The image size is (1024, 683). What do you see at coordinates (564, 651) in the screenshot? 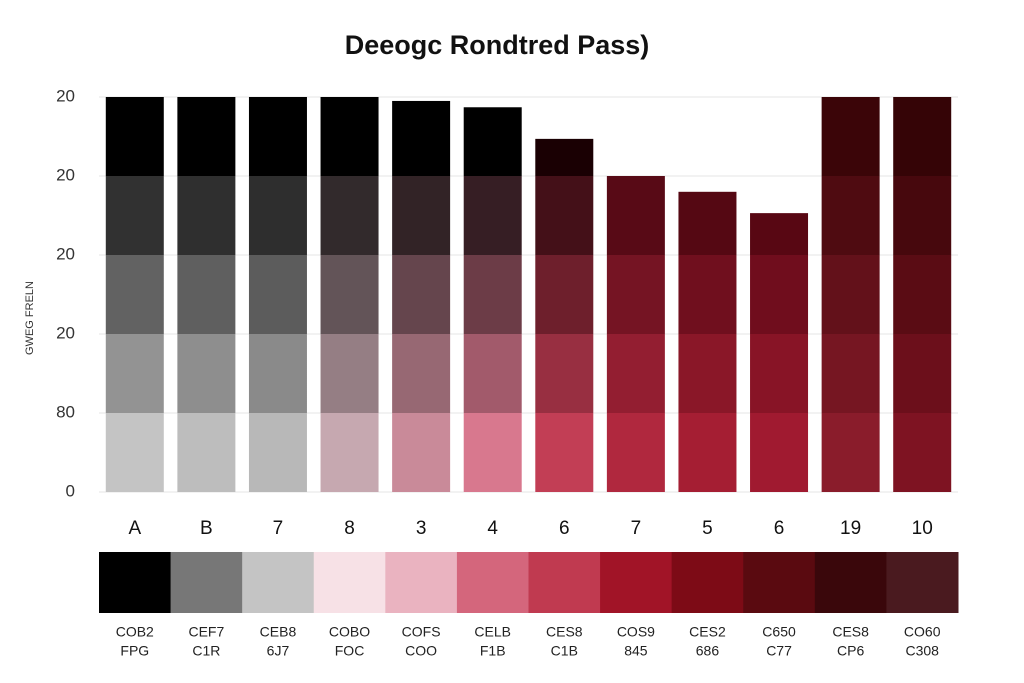
I see `swatch-label: C1B` at bounding box center [564, 651].